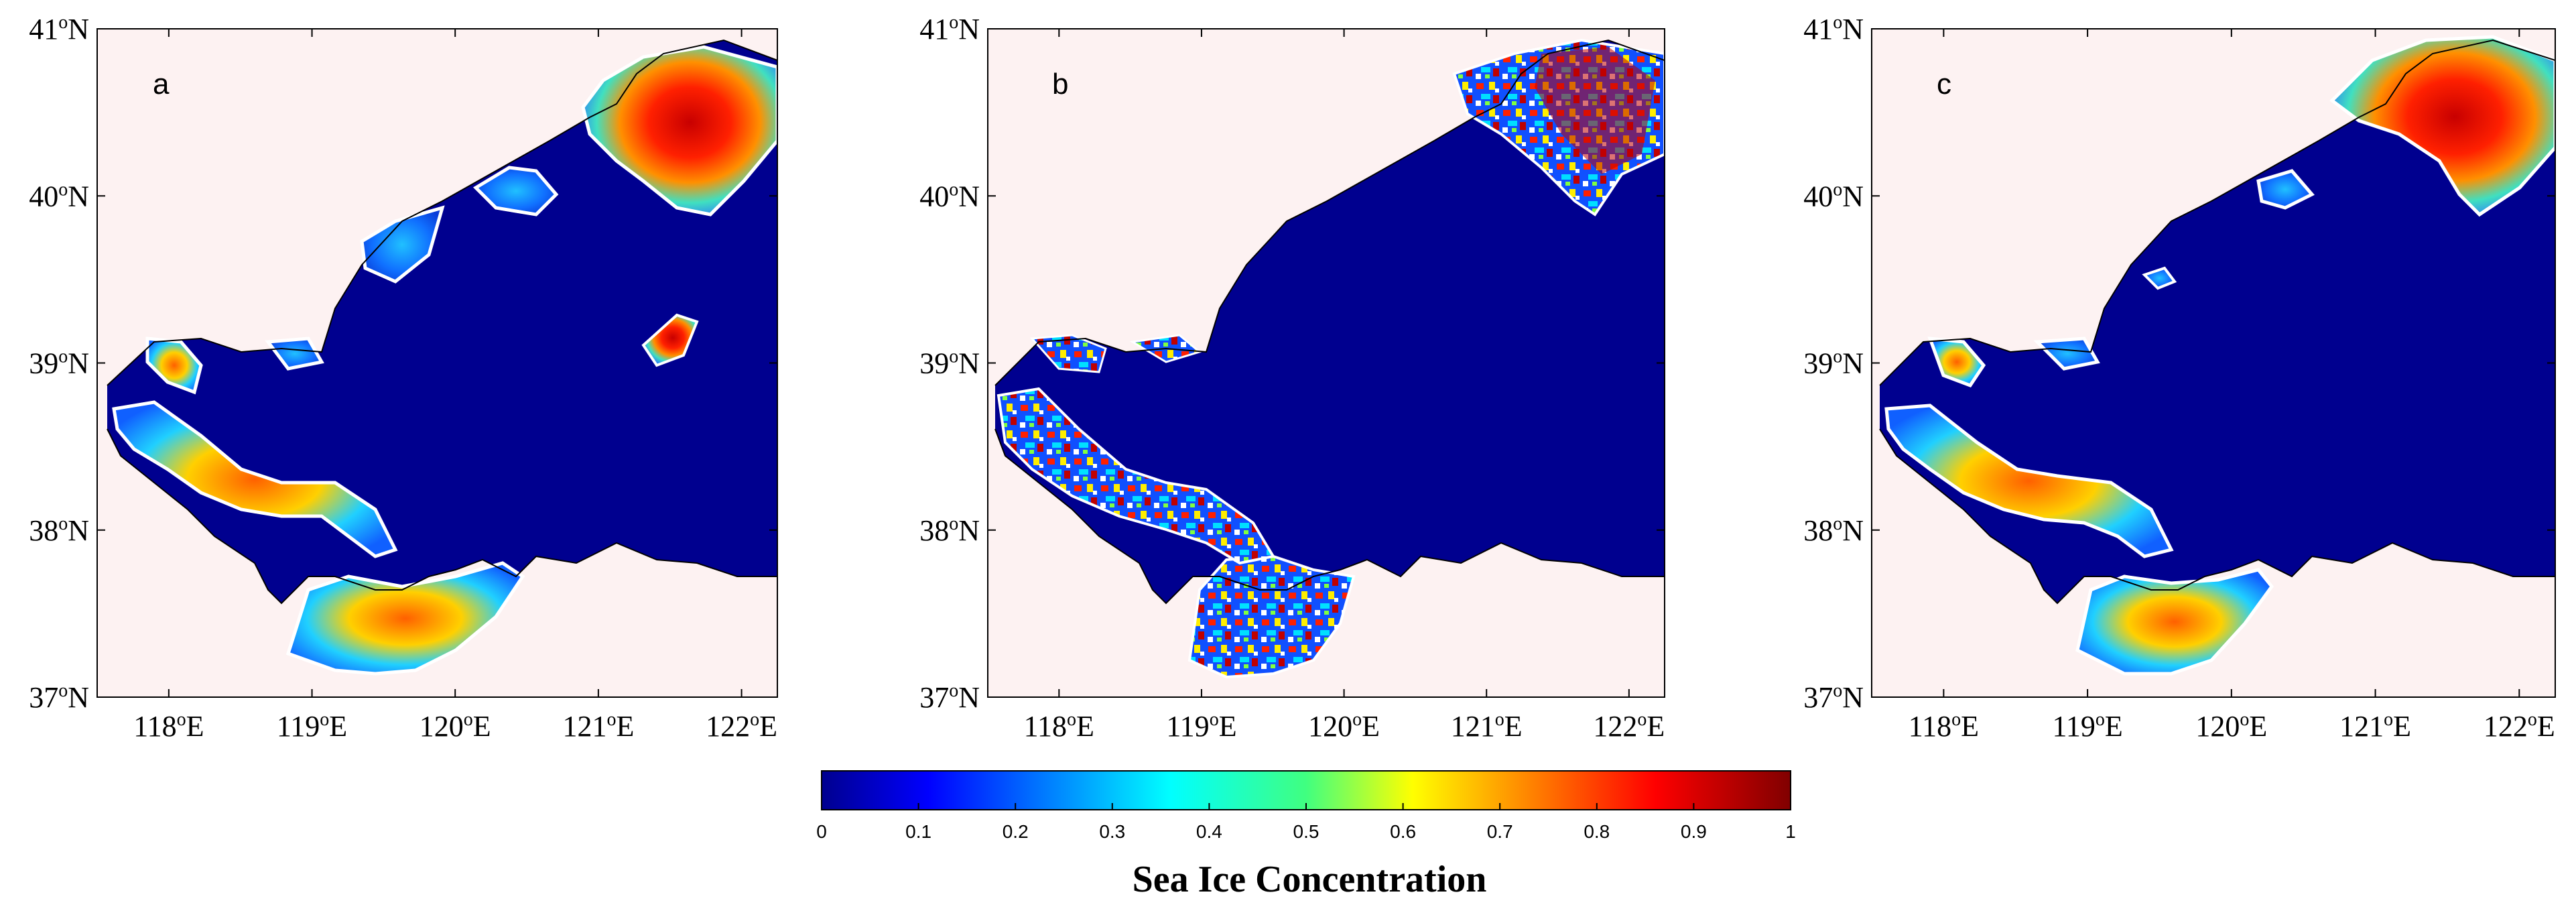  What do you see at coordinates (1306, 831) in the screenshot?
I see `colorbar-tick-label: 0.5` at bounding box center [1306, 831].